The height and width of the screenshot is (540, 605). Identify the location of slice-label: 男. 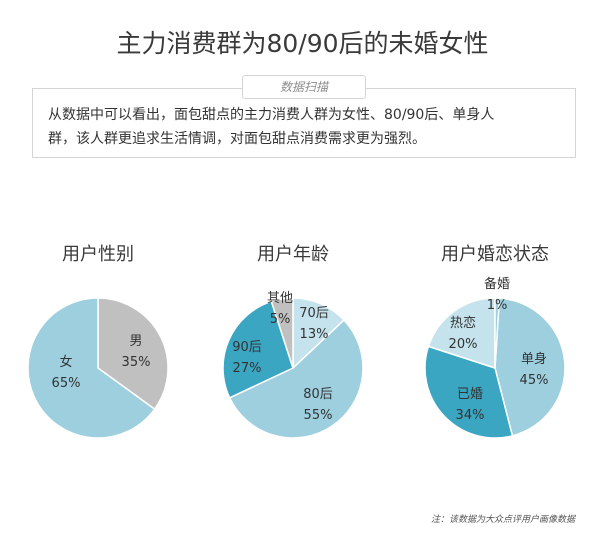
(135, 341).